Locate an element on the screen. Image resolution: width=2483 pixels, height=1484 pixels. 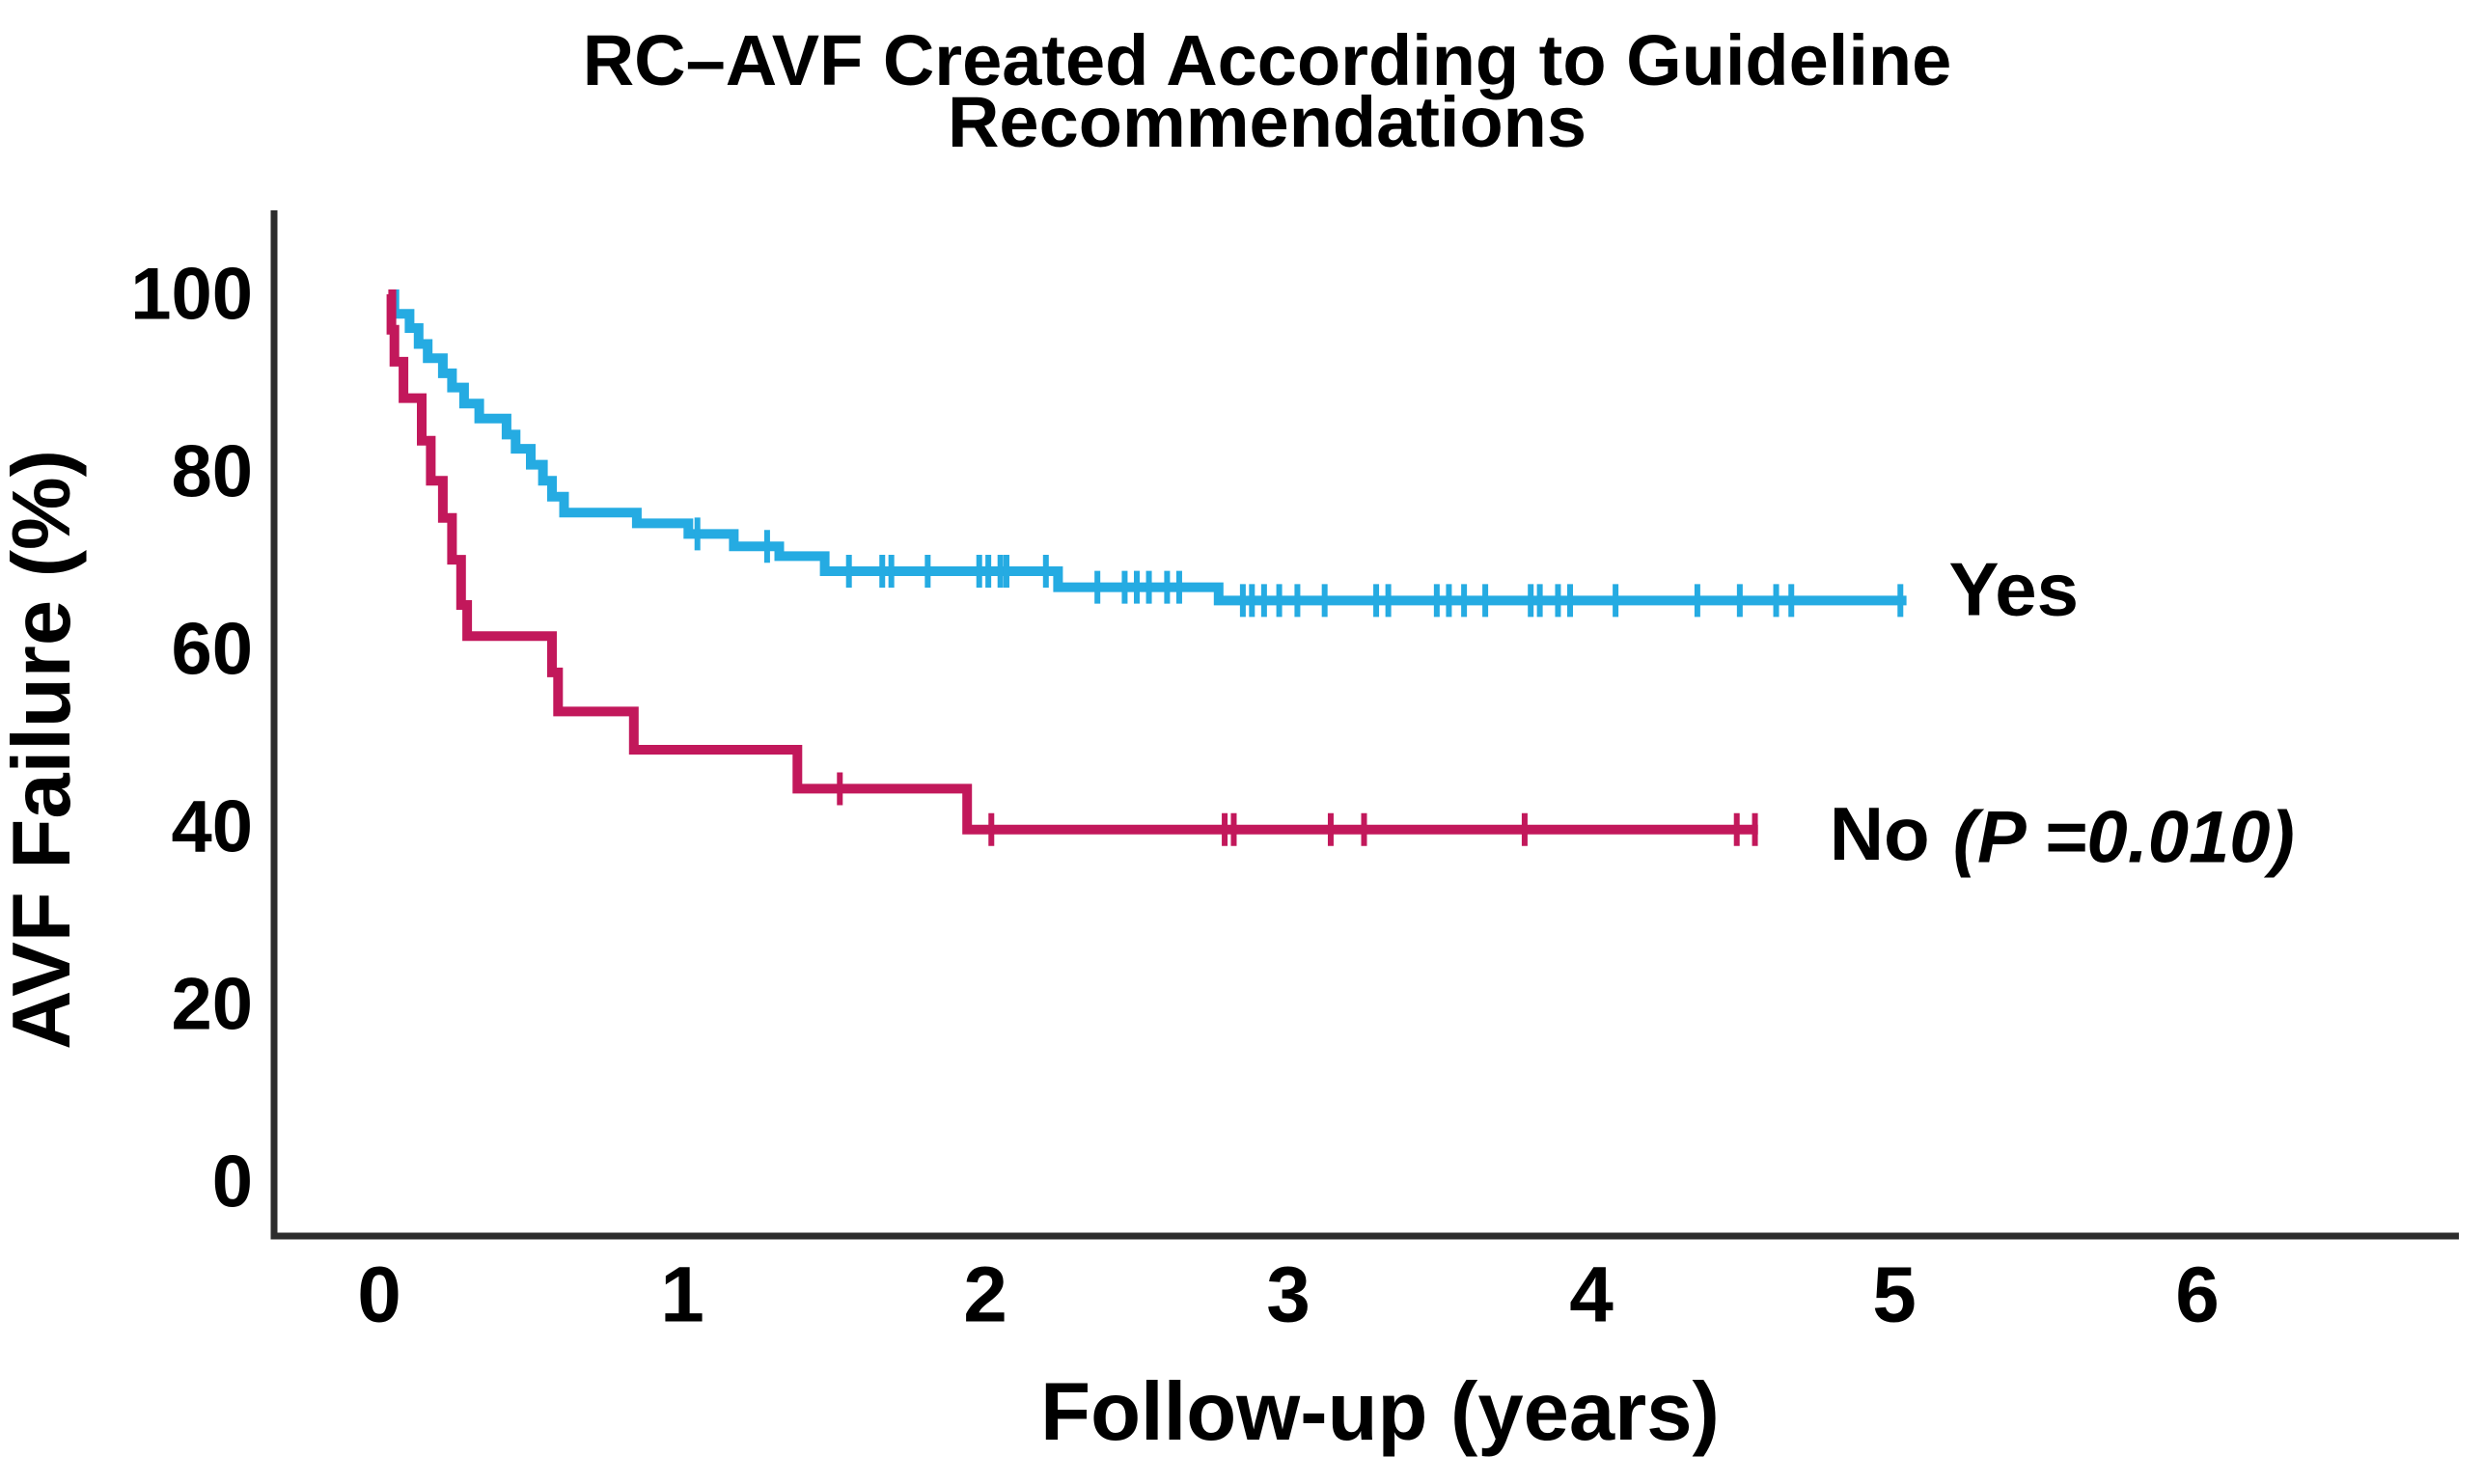
y-tick-label: 20 is located at coordinates (212, 1005).